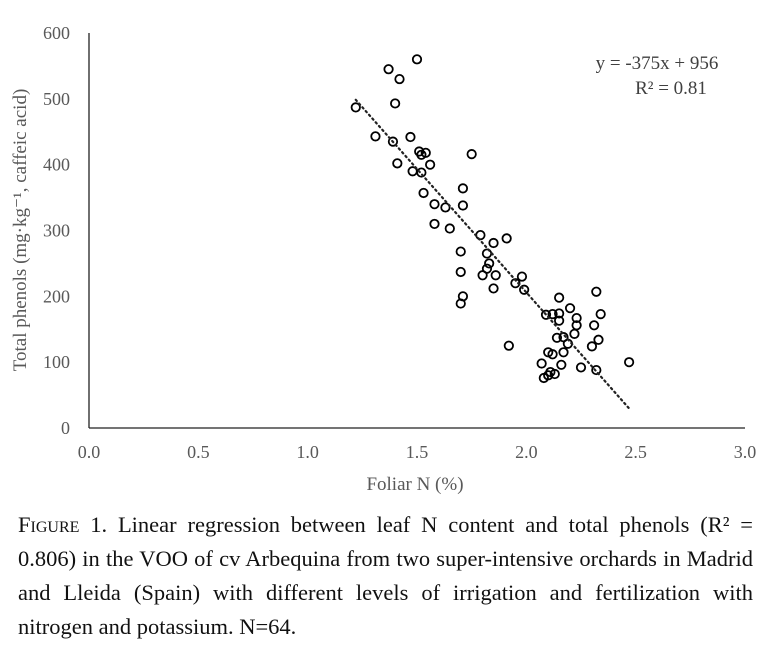  What do you see at coordinates (63, 524) in the screenshot?
I see `figure-label: Figure 1.` at bounding box center [63, 524].